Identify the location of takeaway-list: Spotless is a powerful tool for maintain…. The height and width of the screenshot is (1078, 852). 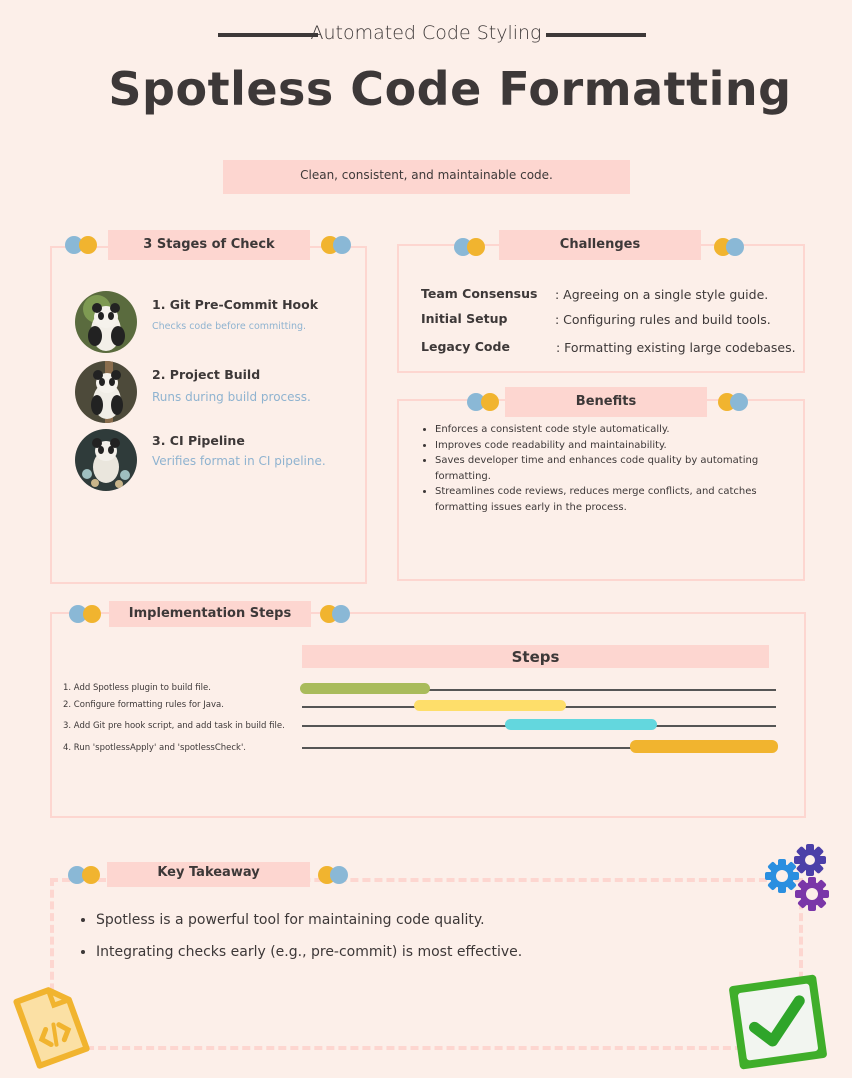
(301, 944).